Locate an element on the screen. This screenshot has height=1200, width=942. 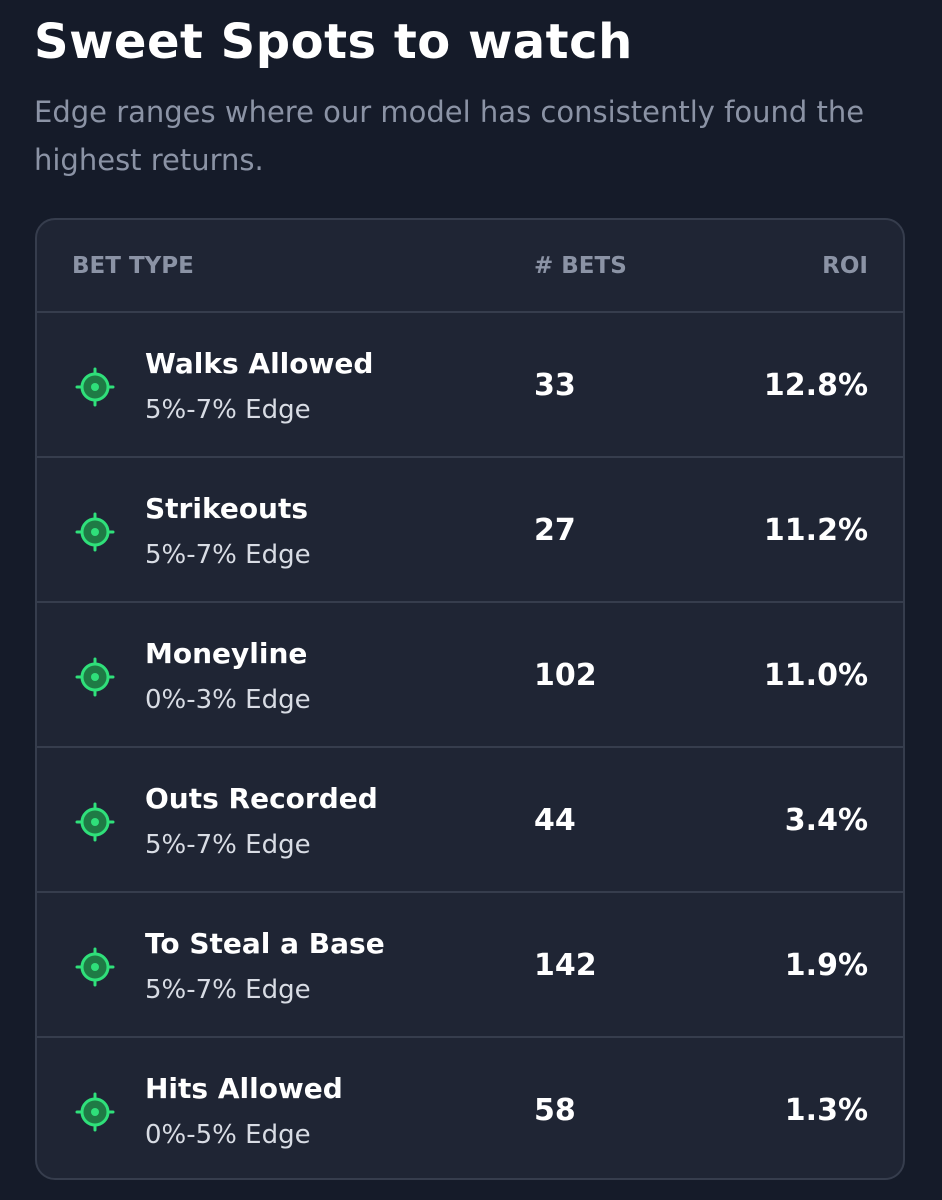
edge-range: 0%-5% Edge is located at coordinates (228, 1135).